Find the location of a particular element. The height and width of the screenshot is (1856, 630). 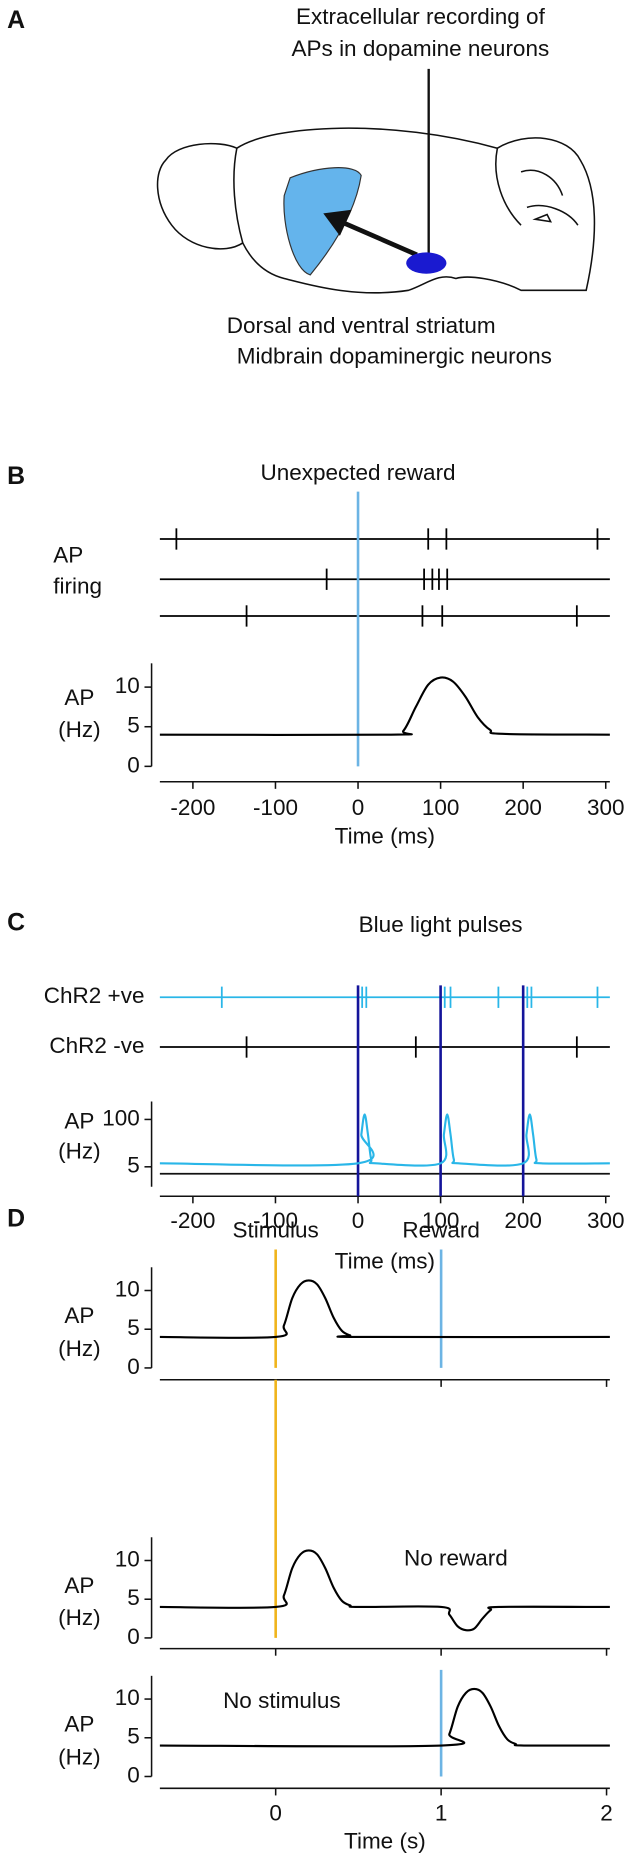

y-tick-label: 100 is located at coordinates (121, 1117).